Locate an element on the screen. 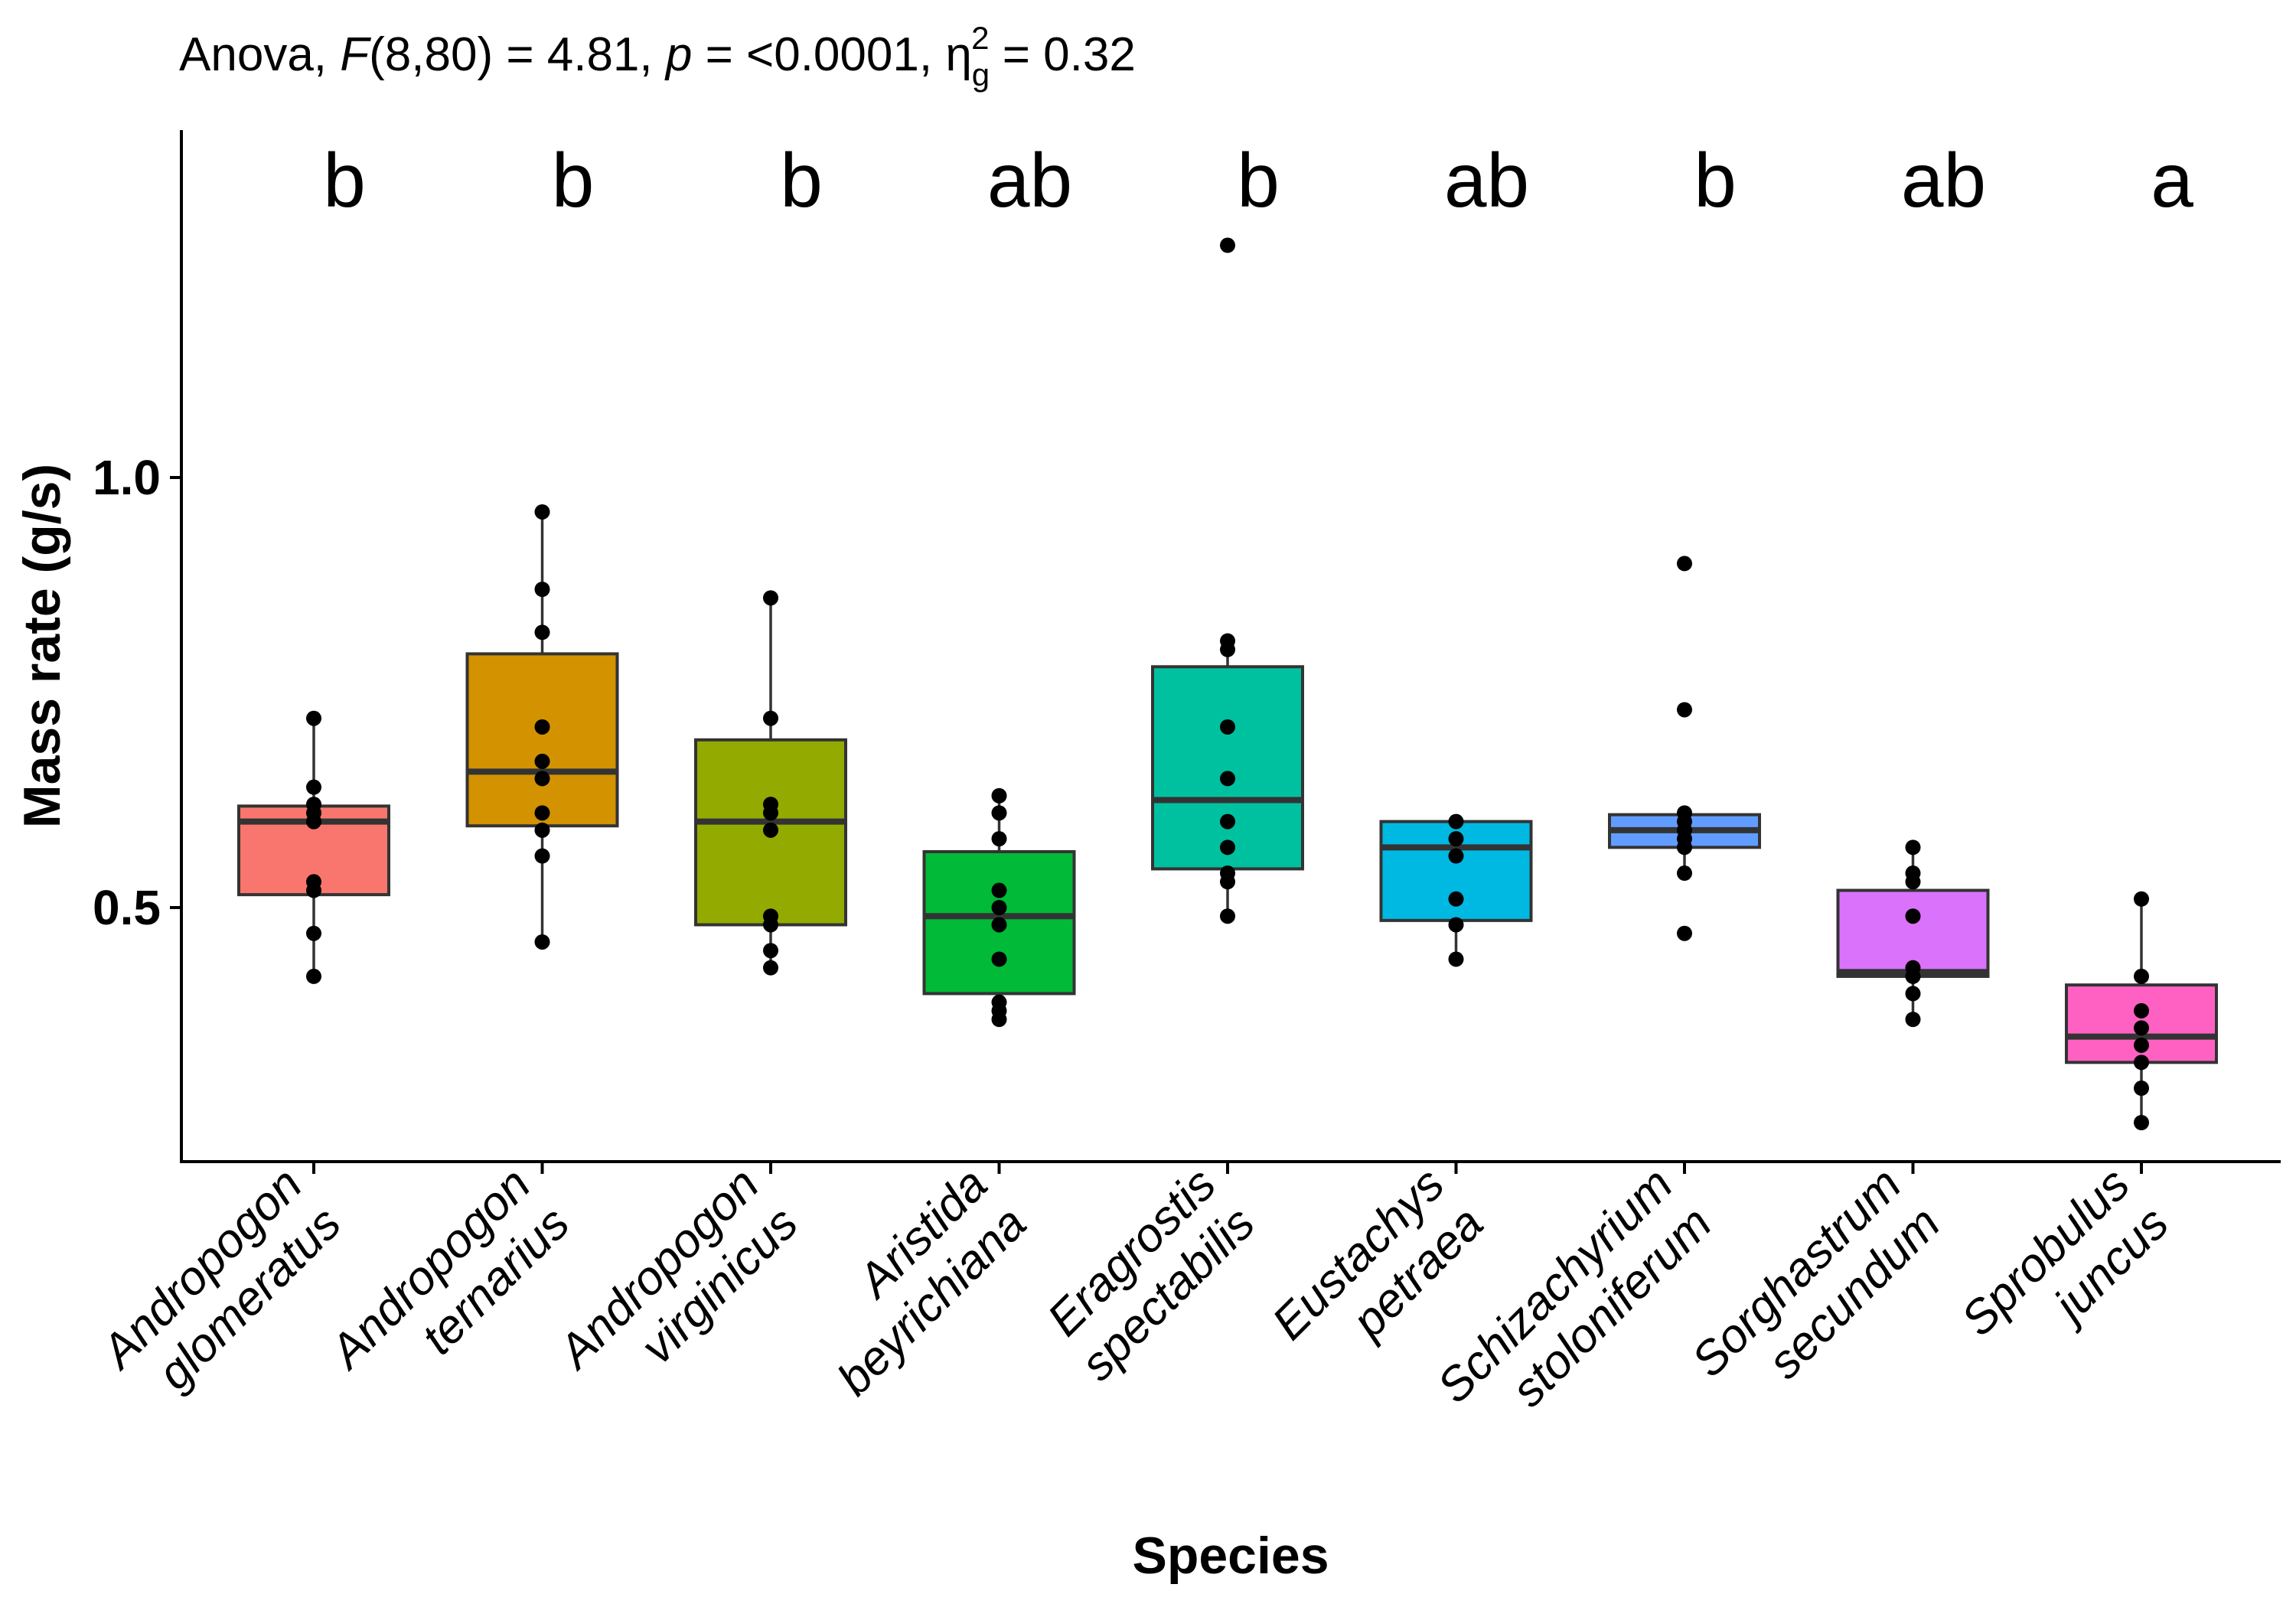 This screenshot has height=1607, width=2296. x-tick-label: Sorghastrumsecundum is located at coordinates (1816, 1292).